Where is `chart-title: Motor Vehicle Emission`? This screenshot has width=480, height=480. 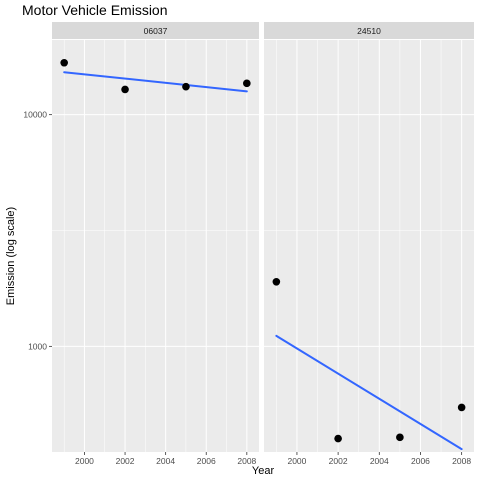
chart-title: Motor Vehicle Emission is located at coordinates (95, 10).